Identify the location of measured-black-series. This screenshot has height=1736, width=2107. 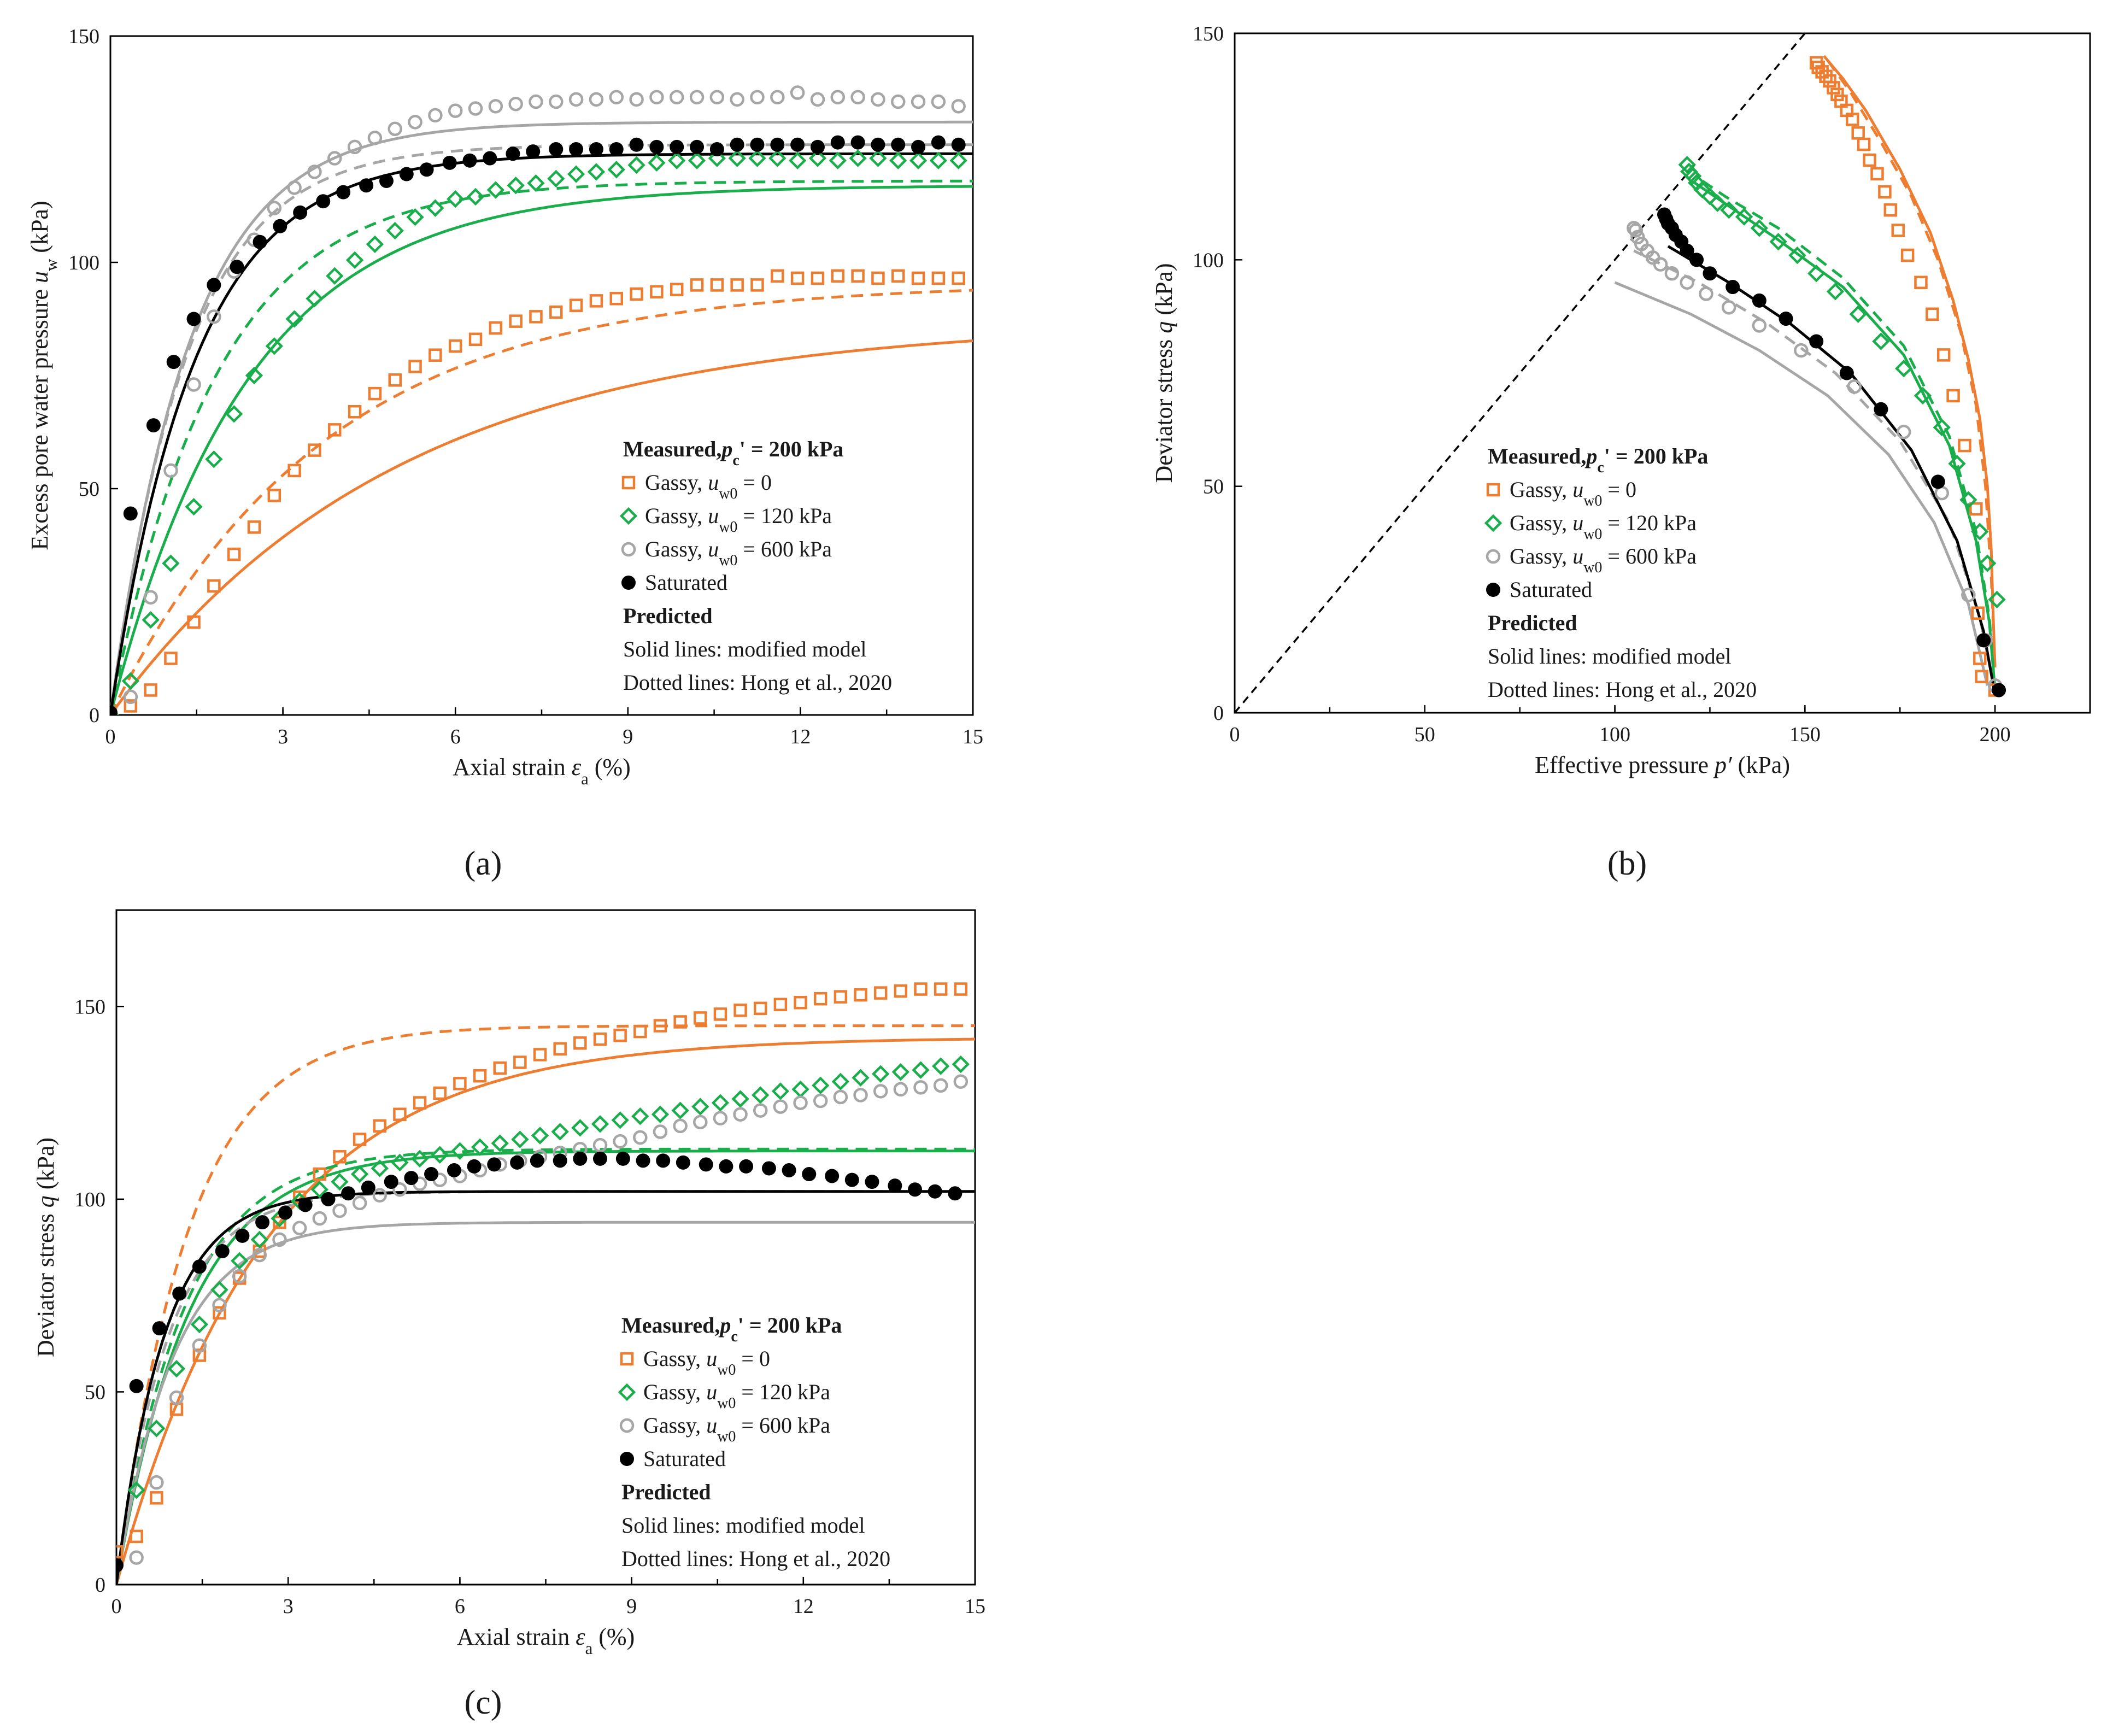
(538, 425).